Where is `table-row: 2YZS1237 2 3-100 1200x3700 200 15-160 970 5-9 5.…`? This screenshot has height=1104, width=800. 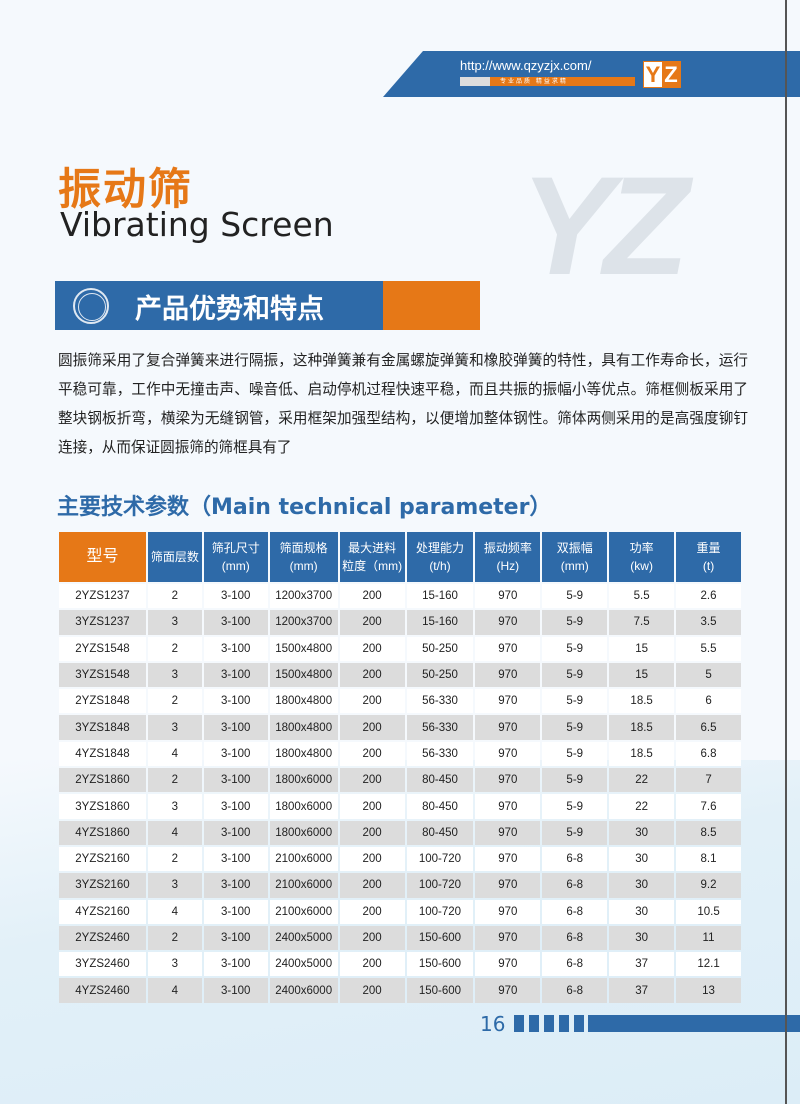 table-row: 2YZS1237 2 3-100 1200x3700 200 15-160 970 5-9 5.… is located at coordinates (400, 596).